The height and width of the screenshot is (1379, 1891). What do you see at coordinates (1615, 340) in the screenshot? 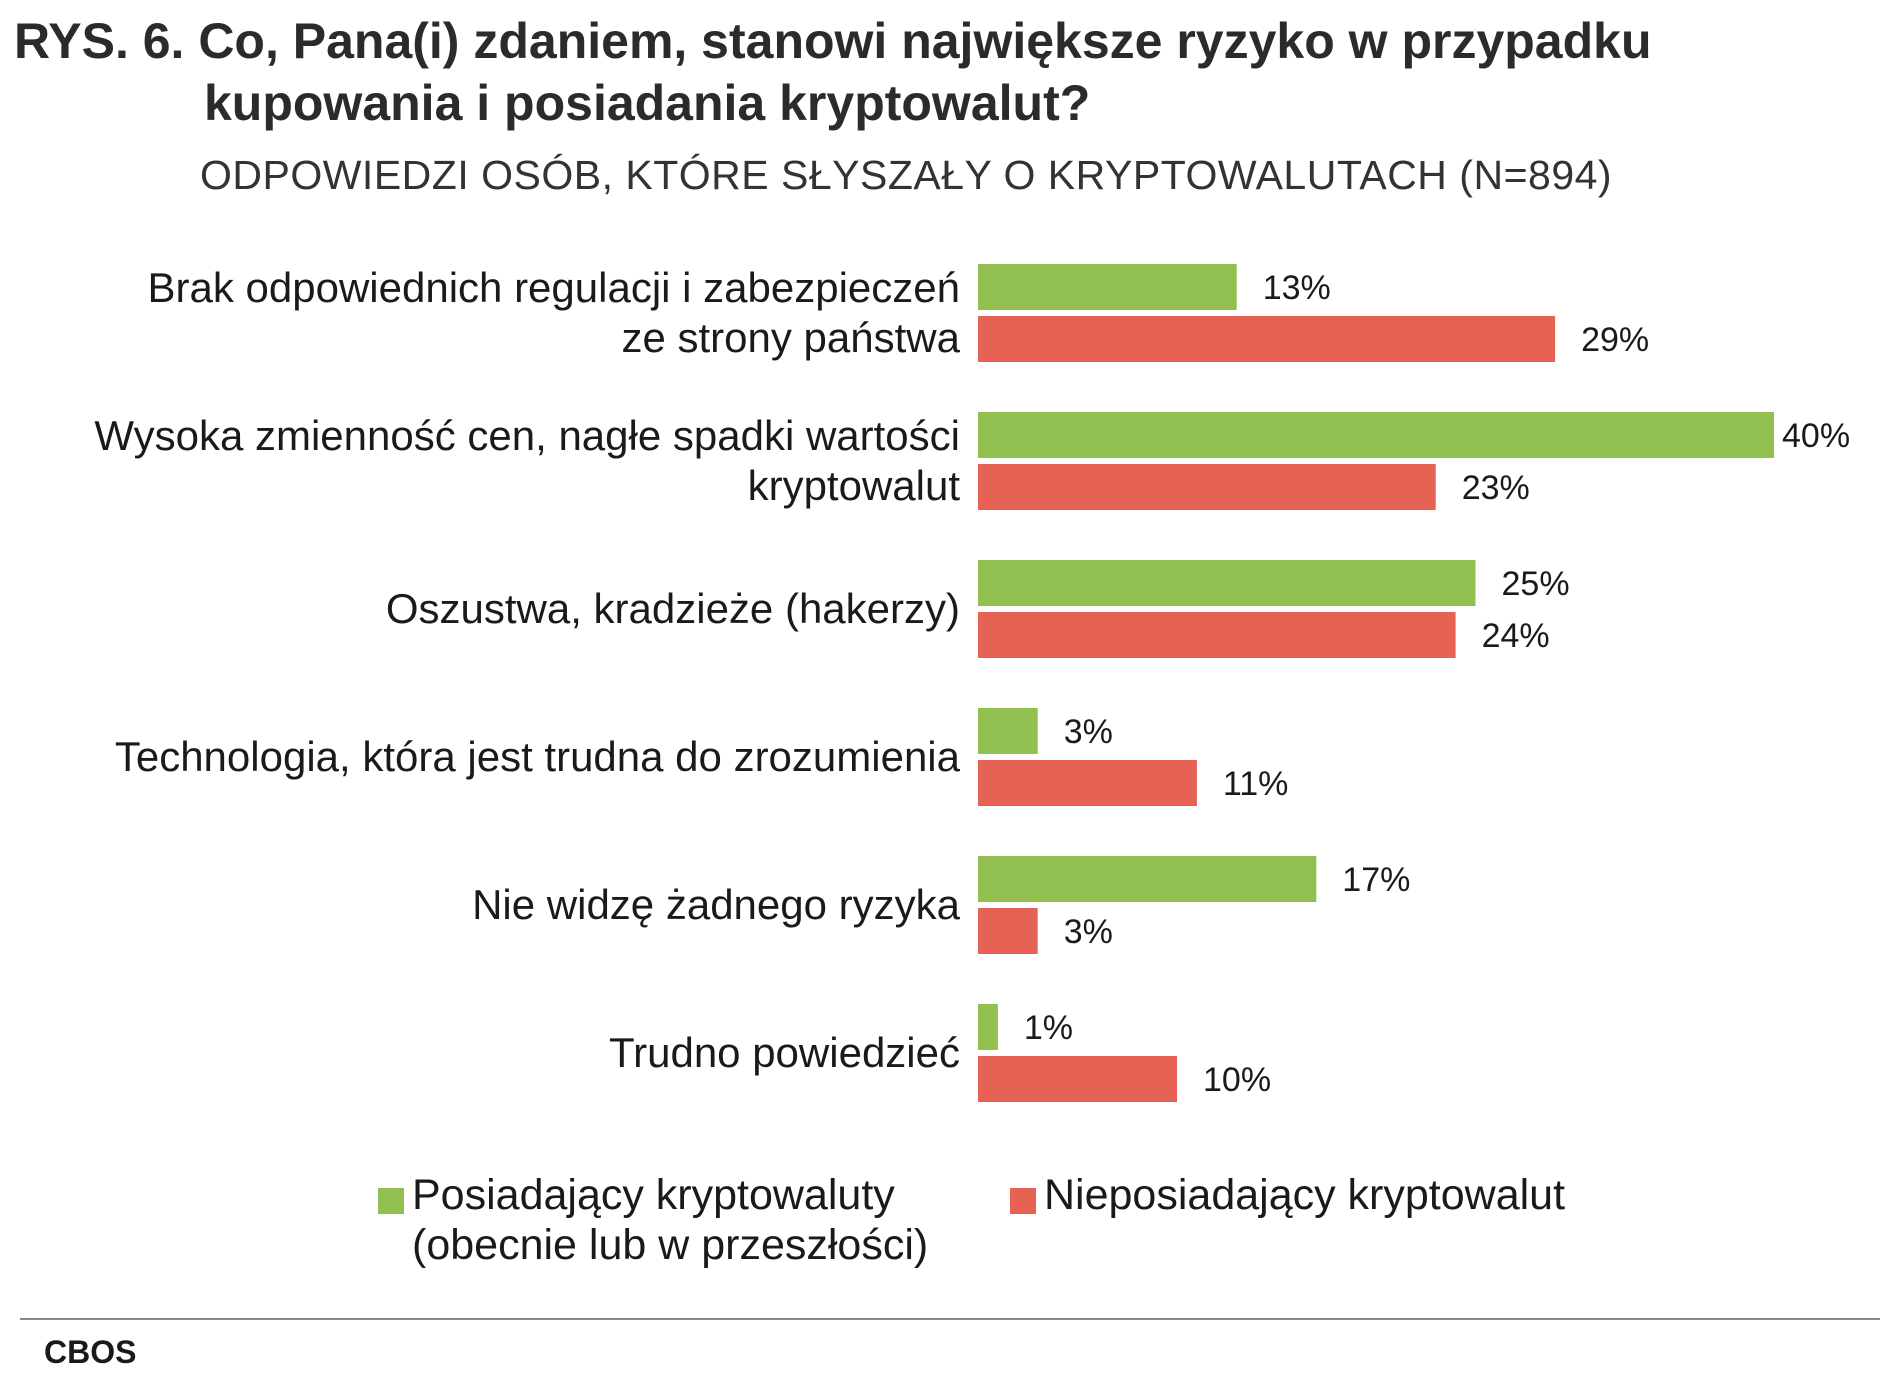
I see `value-label-nonowners-0: 29%` at bounding box center [1615, 340].